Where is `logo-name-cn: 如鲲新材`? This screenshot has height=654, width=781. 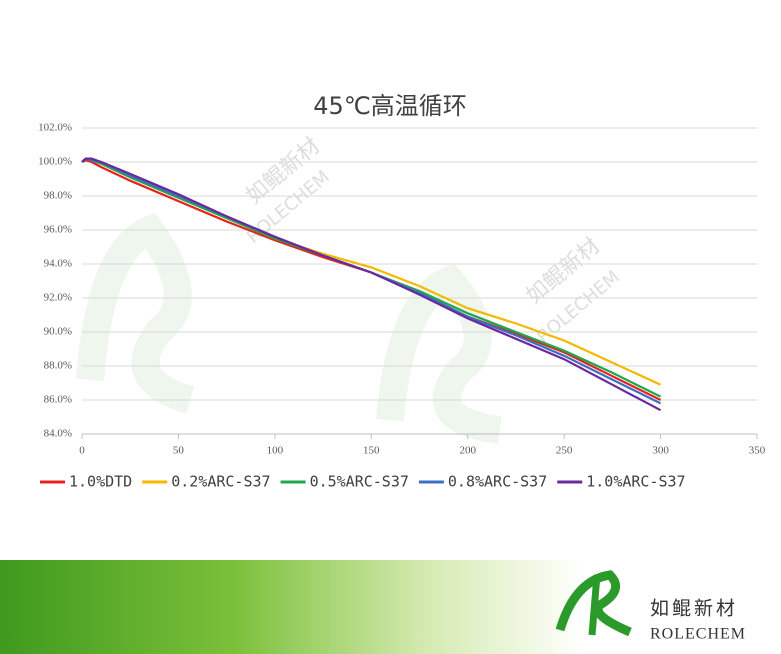
logo-name-cn: 如鲲新材 is located at coordinates (694, 609).